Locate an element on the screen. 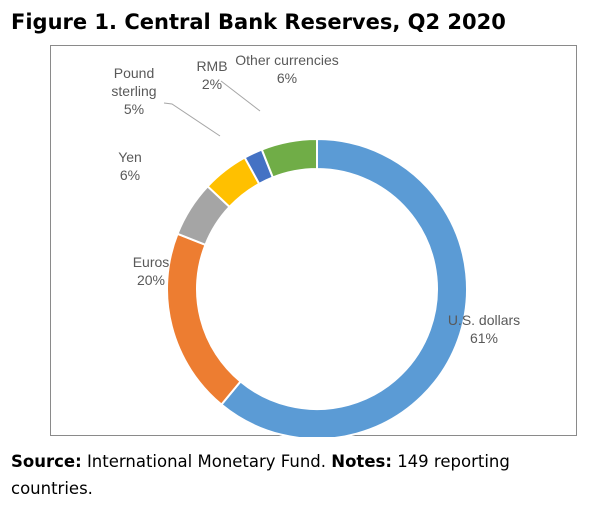  slice-name-yen: Yen is located at coordinates (130, 157).